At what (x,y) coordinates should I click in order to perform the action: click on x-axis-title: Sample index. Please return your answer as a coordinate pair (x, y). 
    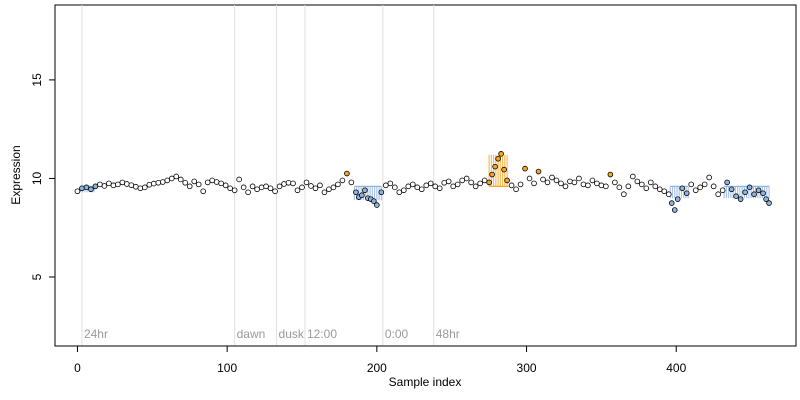
    Looking at the image, I should click on (425, 382).